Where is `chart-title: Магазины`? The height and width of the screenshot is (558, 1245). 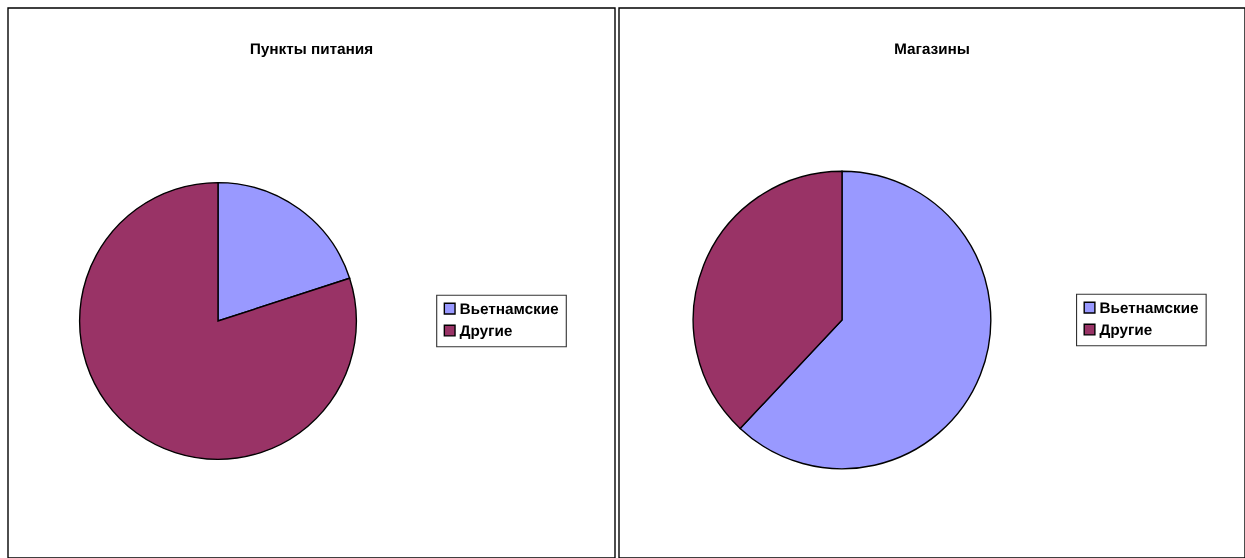
chart-title: Магазины is located at coordinates (932, 49).